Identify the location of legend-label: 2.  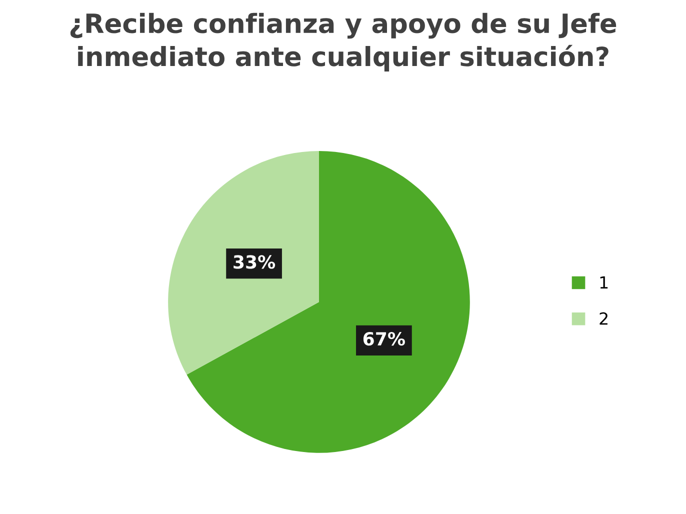
(604, 318).